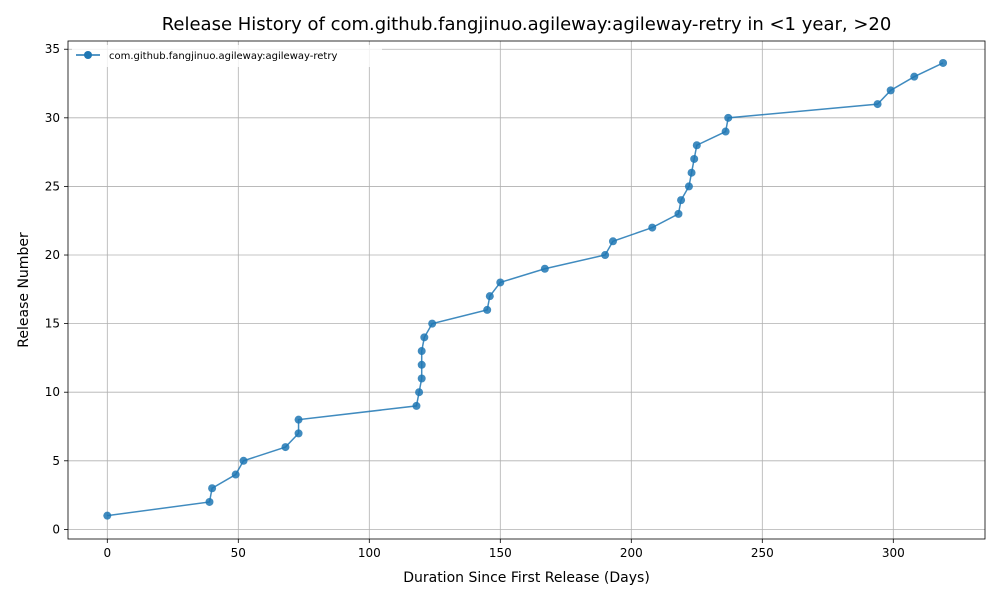 The image size is (1000, 600). What do you see at coordinates (631, 553) in the screenshot?
I see `x-tick-label: 200` at bounding box center [631, 553].